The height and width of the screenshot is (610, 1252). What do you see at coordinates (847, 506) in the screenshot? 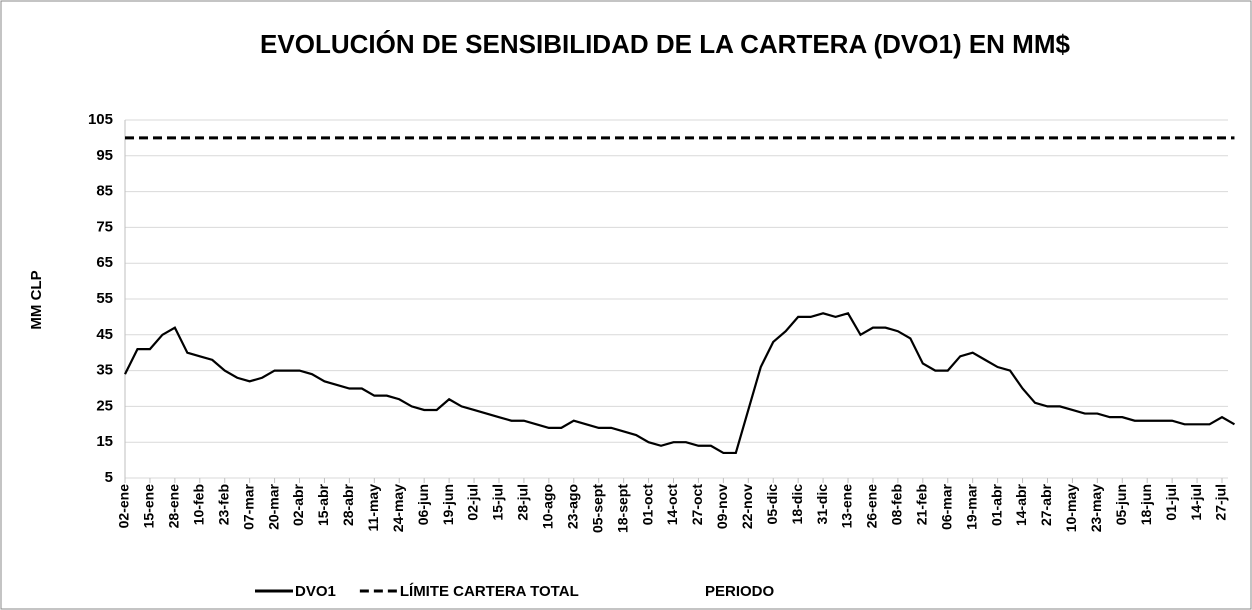
I see `x-tick-label: 13-ene` at bounding box center [847, 506].